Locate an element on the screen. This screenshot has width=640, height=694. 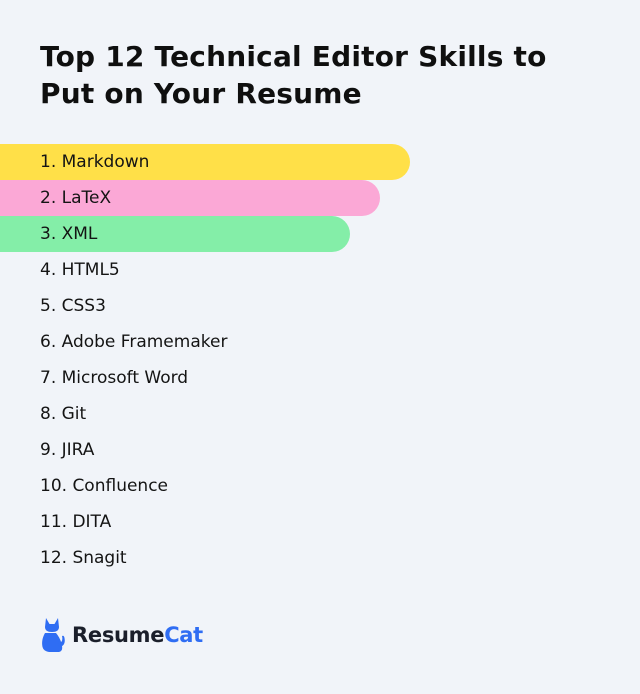
brand-logo: ResumeCat is located at coordinates (121, 635).